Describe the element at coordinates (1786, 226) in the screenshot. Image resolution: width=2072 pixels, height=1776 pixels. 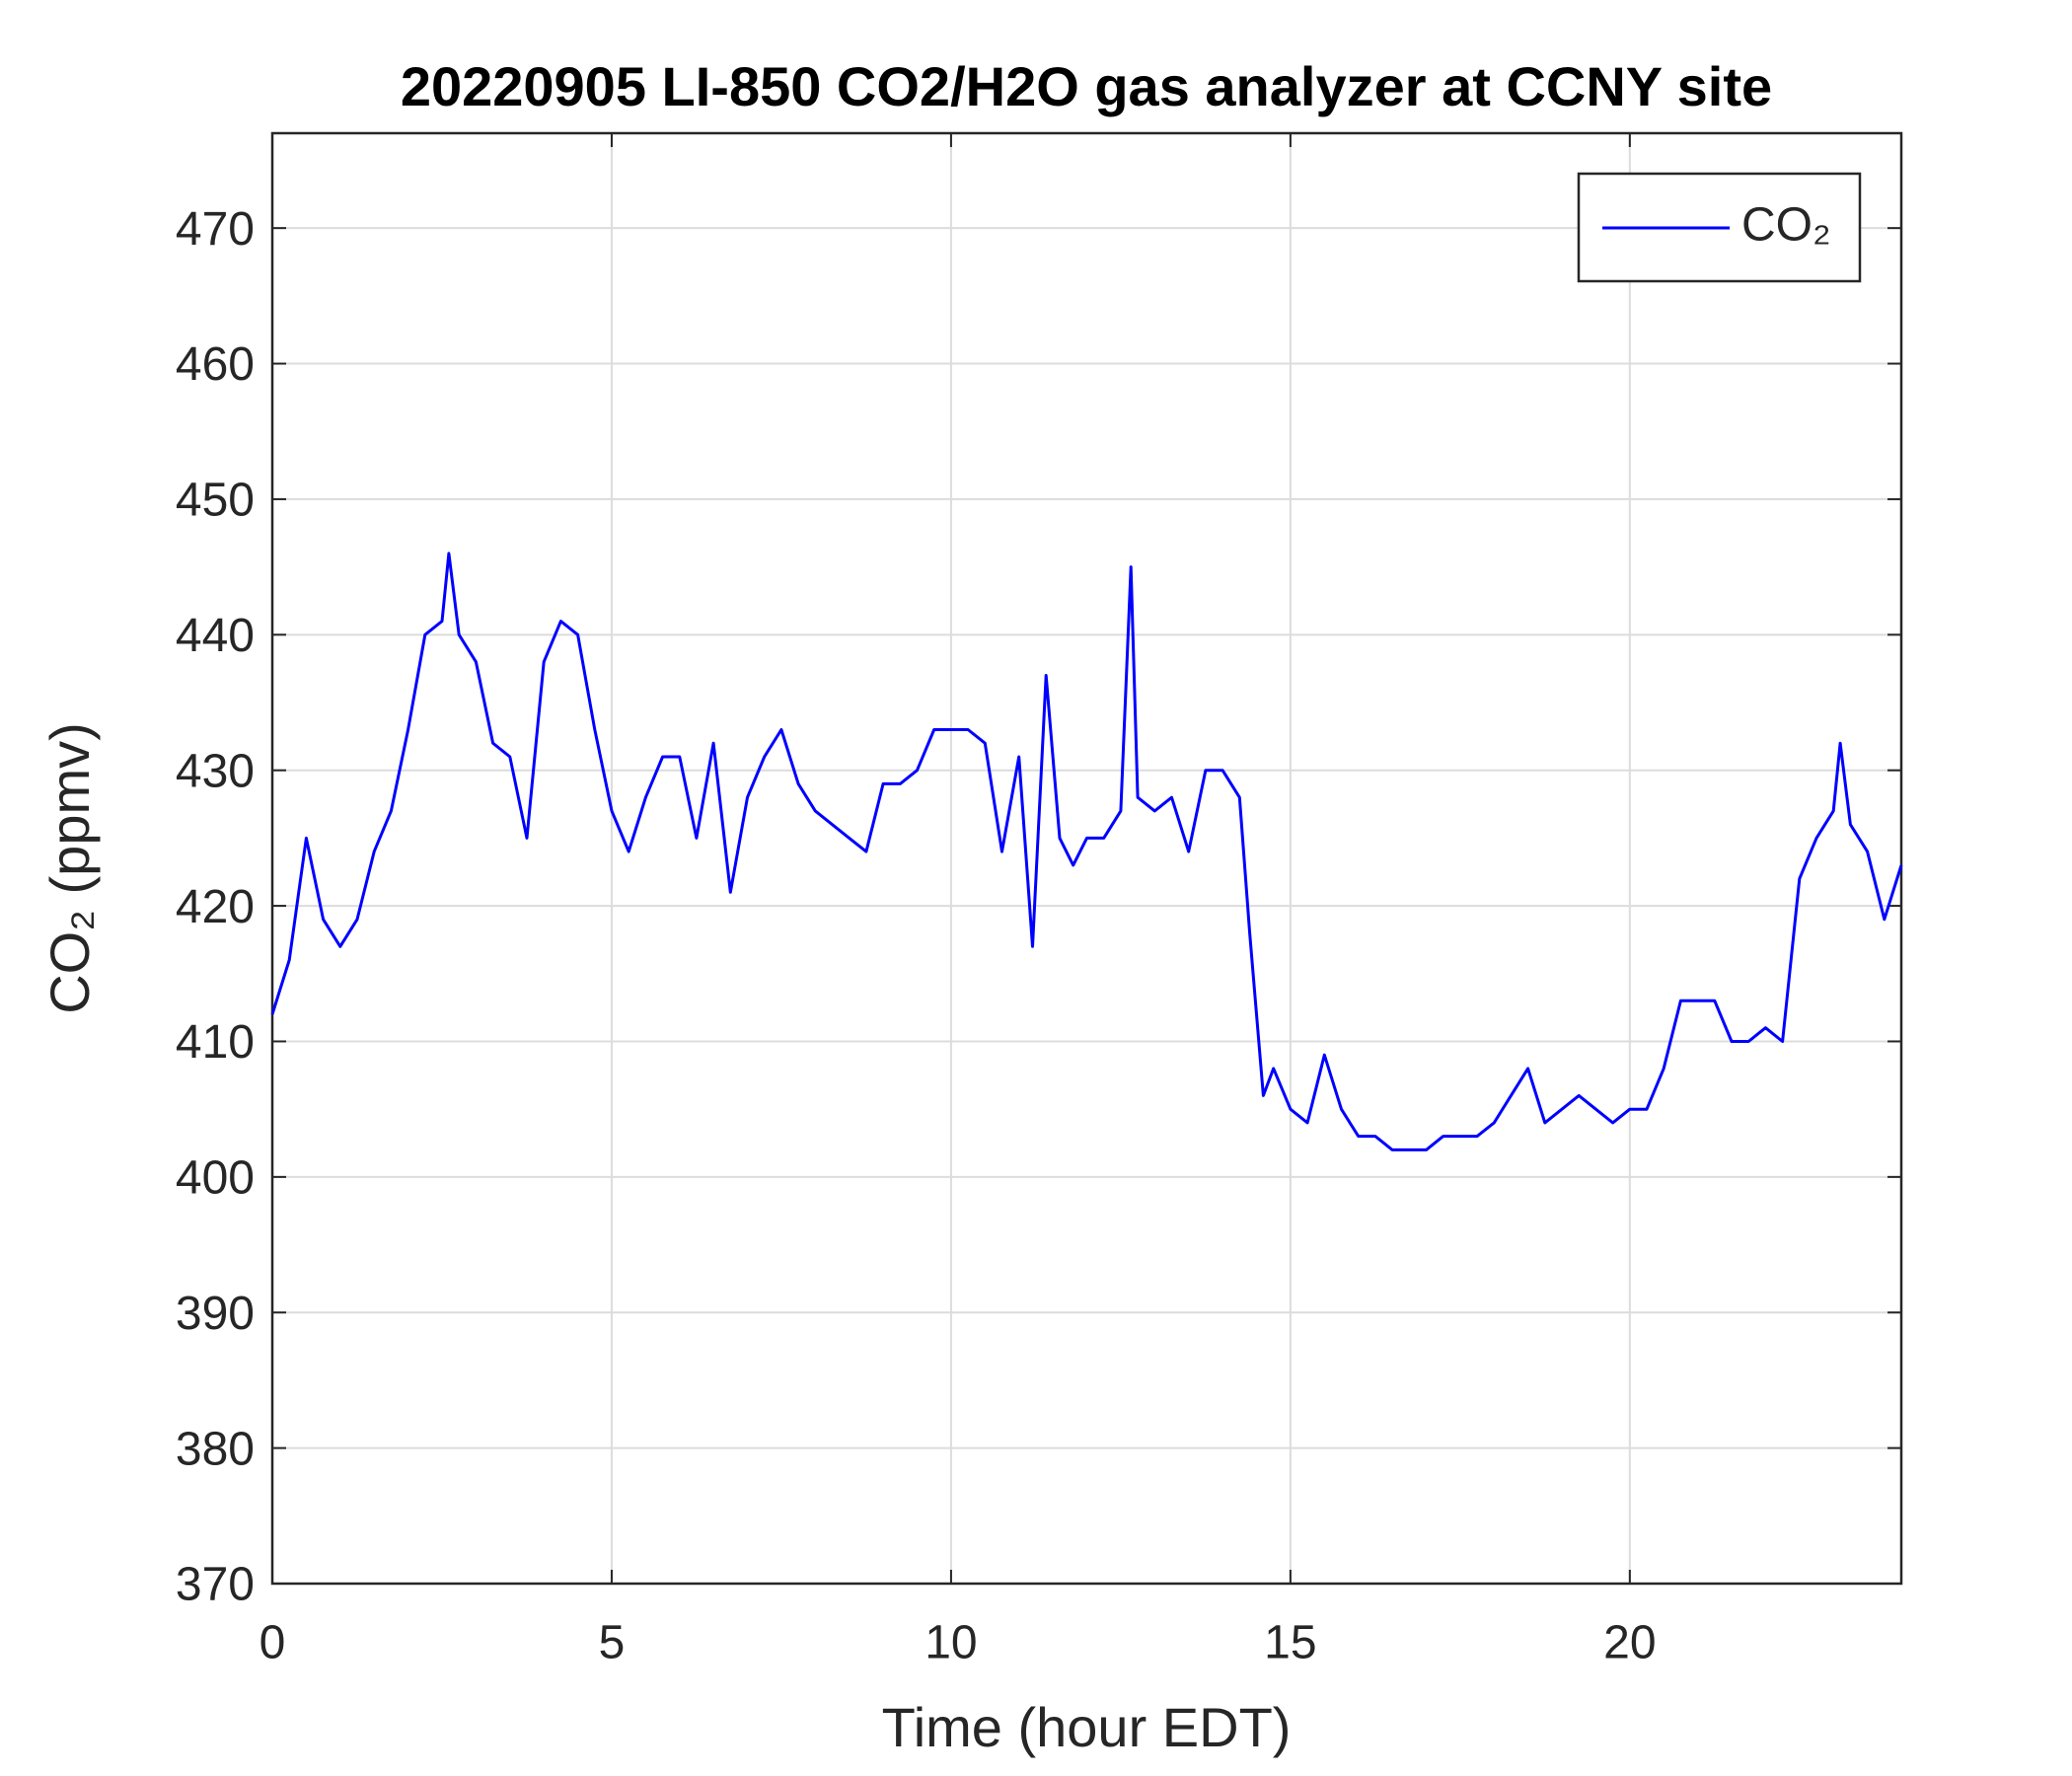
I see `legend-label: CO₂` at that location.